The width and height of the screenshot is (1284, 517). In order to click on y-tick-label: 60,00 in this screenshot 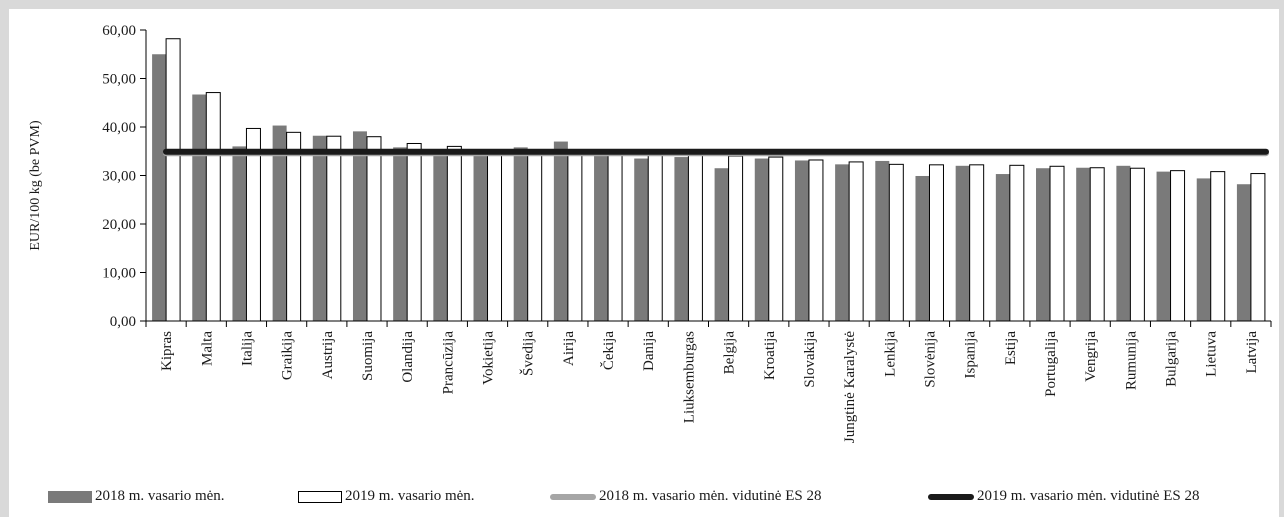, I will do `click(119, 31)`.